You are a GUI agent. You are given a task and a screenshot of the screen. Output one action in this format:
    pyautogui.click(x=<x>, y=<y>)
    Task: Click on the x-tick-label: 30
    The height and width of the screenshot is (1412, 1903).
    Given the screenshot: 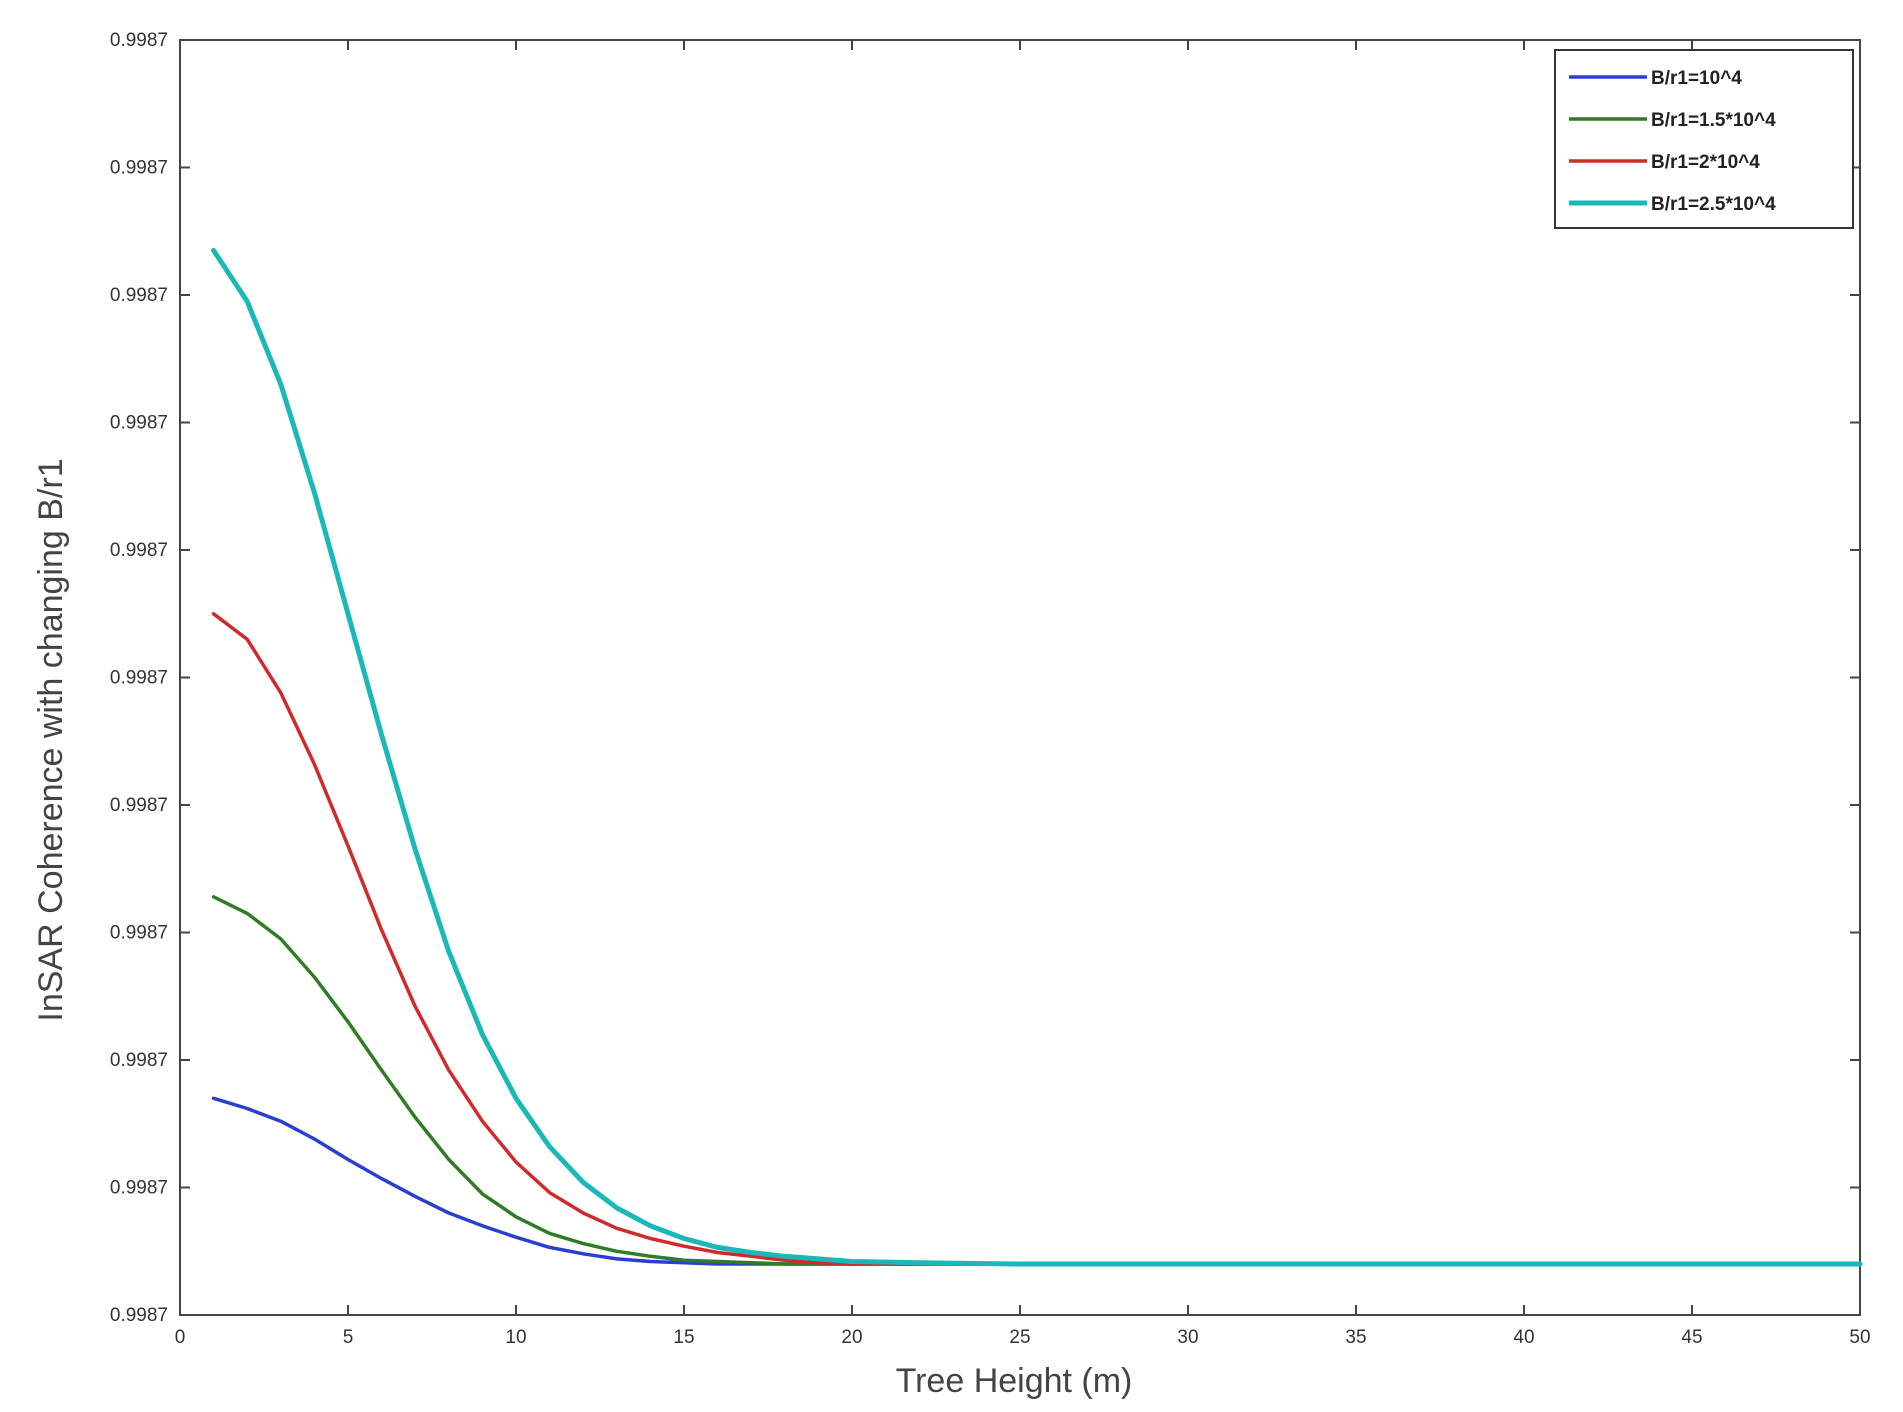 What is the action you would take?
    pyautogui.click(x=1187, y=1337)
    